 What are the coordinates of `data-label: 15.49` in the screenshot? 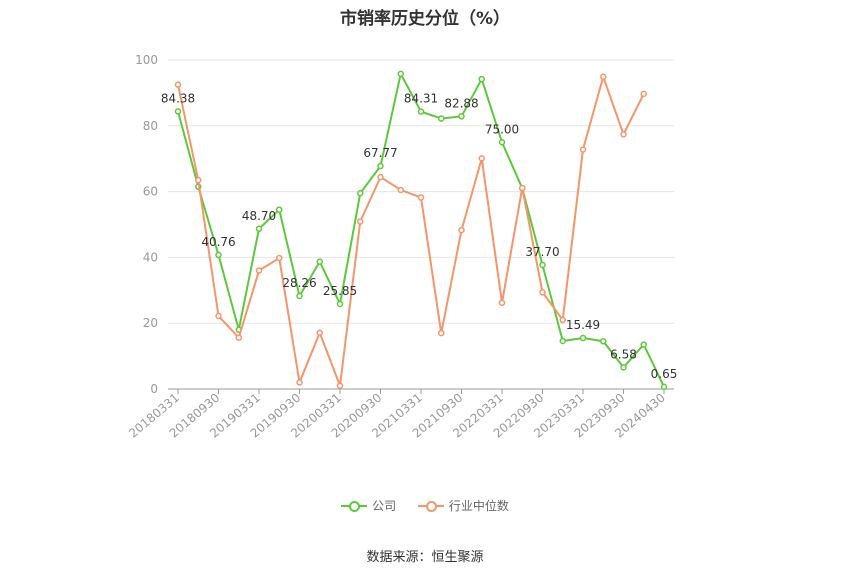 It's located at (583, 325).